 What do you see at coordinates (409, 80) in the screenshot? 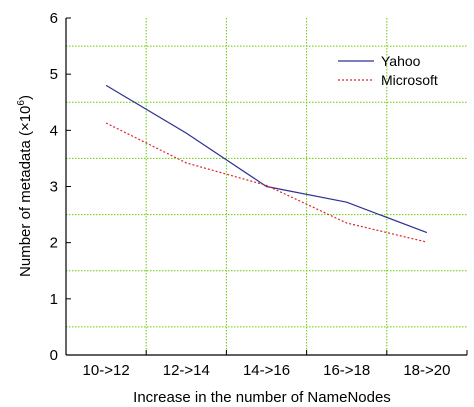
I see `legend-label-microsoft: Microsoft` at bounding box center [409, 80].